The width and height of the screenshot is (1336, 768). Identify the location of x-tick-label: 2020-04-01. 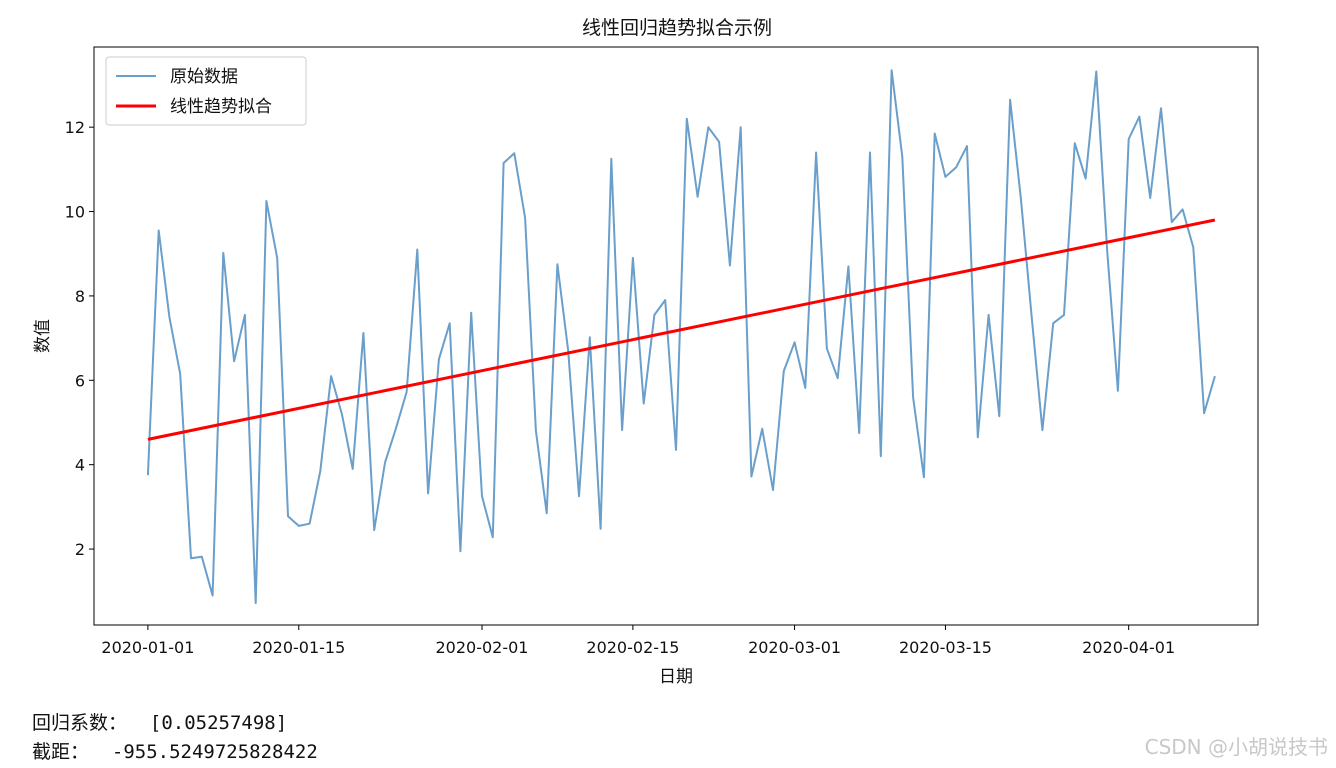
(1128, 647).